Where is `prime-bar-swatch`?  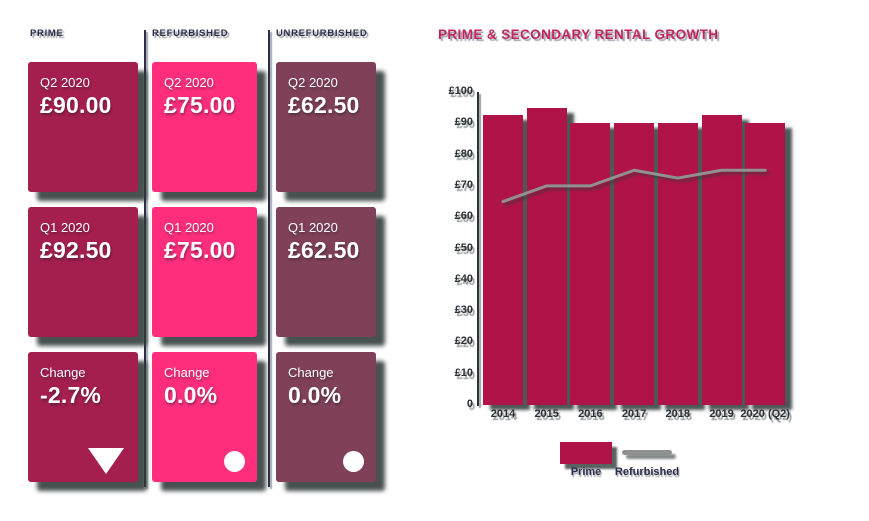 prime-bar-swatch is located at coordinates (586, 453).